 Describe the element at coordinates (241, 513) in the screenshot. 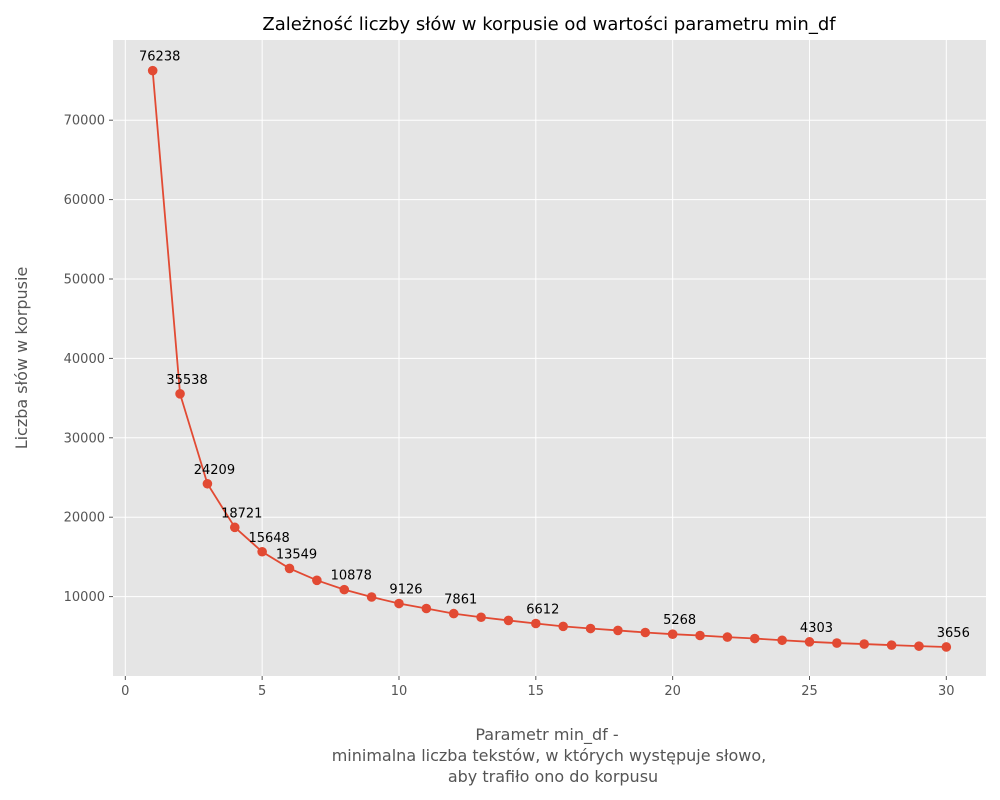

I see `data-label: 18721` at that location.